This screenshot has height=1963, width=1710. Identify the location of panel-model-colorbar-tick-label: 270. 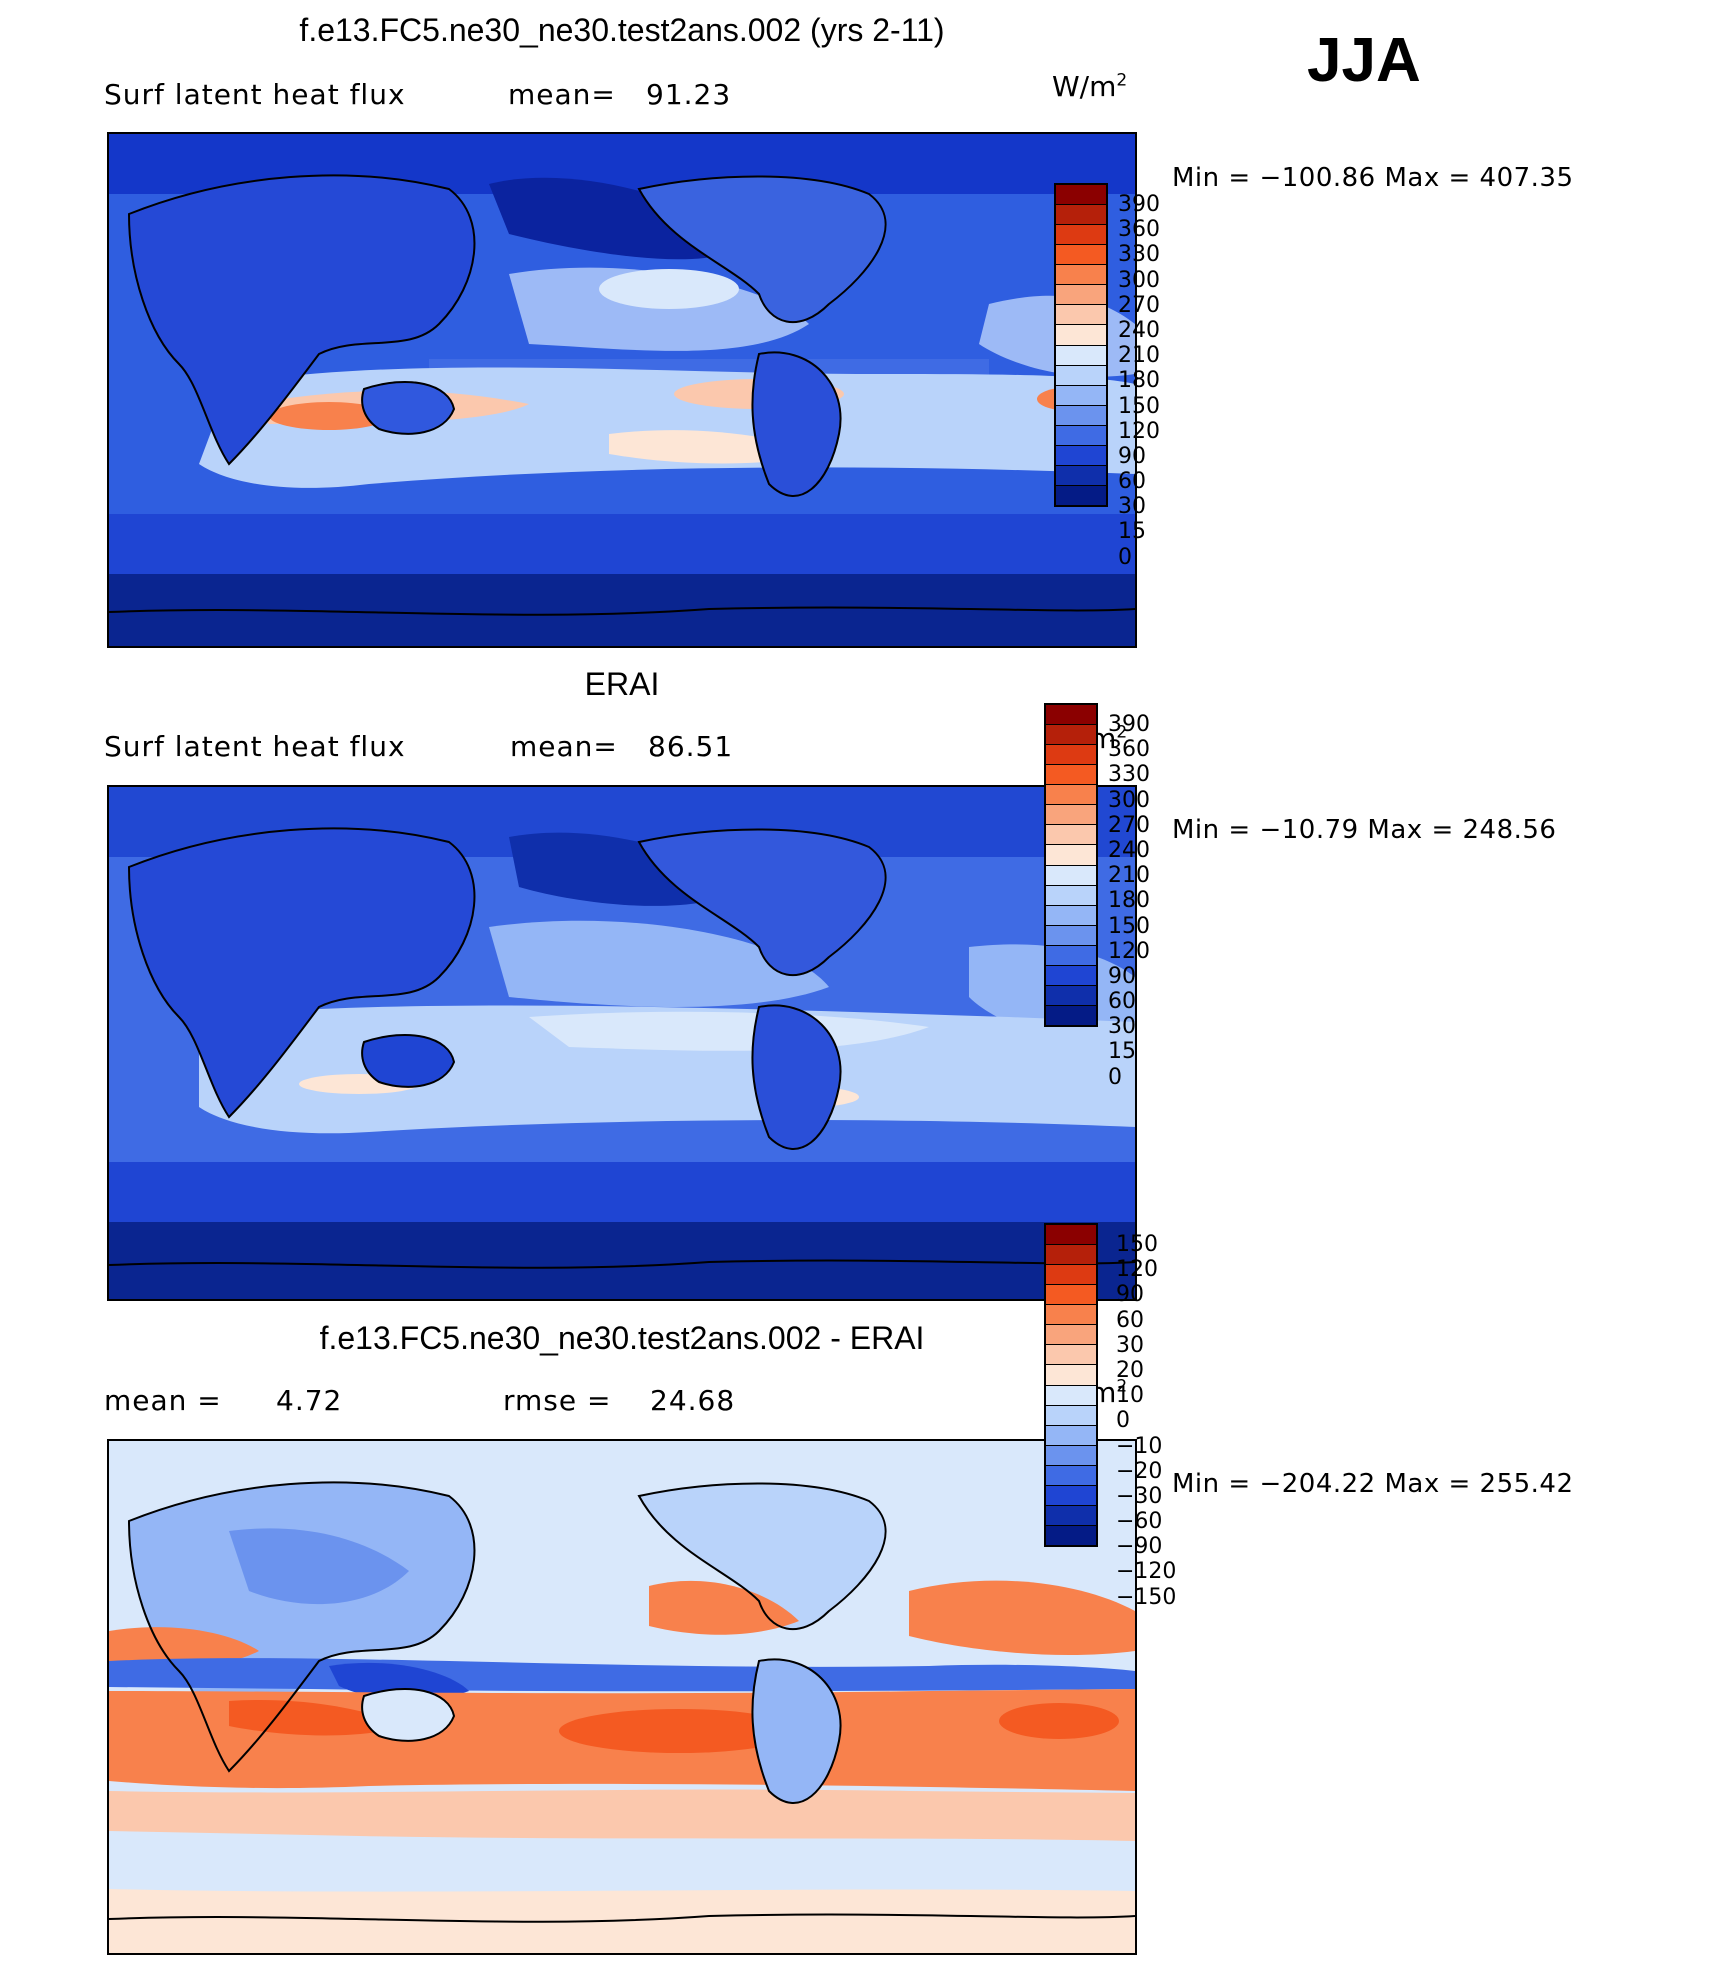
(1139, 305).